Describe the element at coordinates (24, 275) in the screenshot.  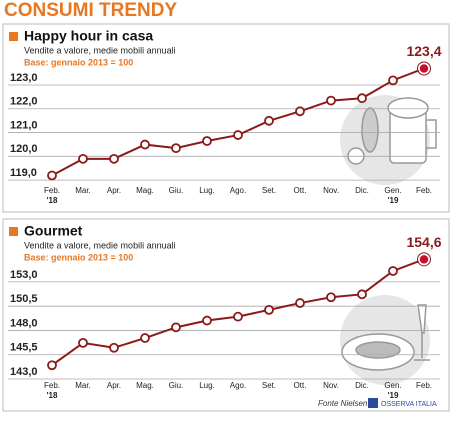
I see `y-tick-label: 153,0` at that location.